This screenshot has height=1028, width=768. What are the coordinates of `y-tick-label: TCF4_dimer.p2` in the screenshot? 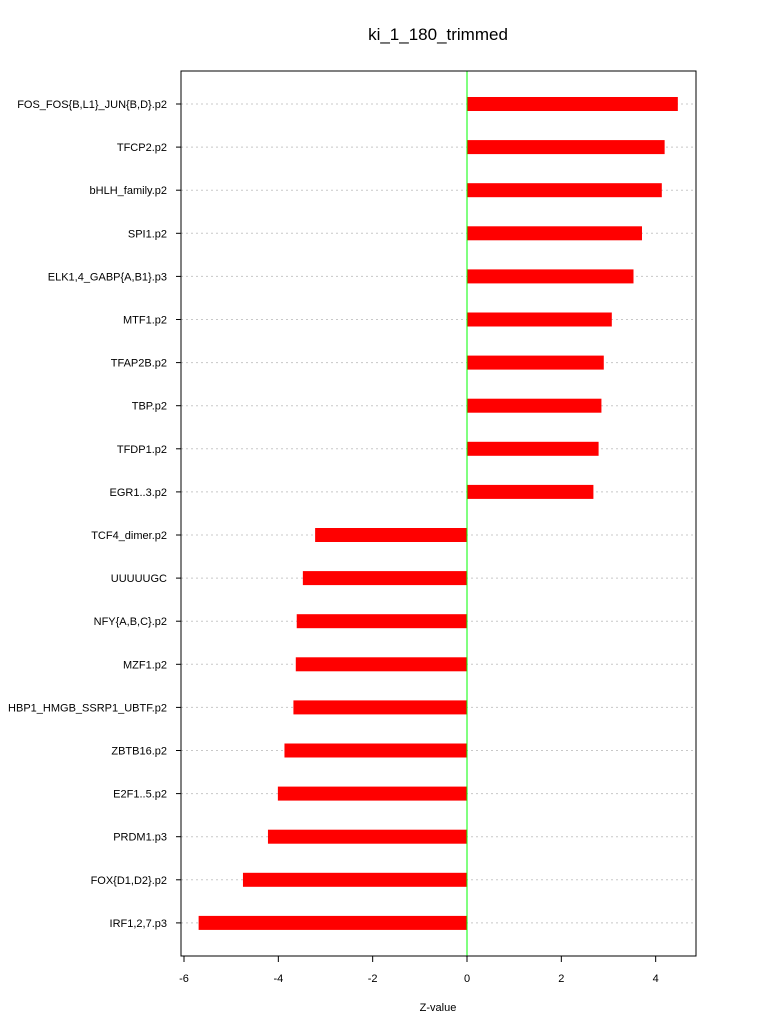 It's located at (129, 536).